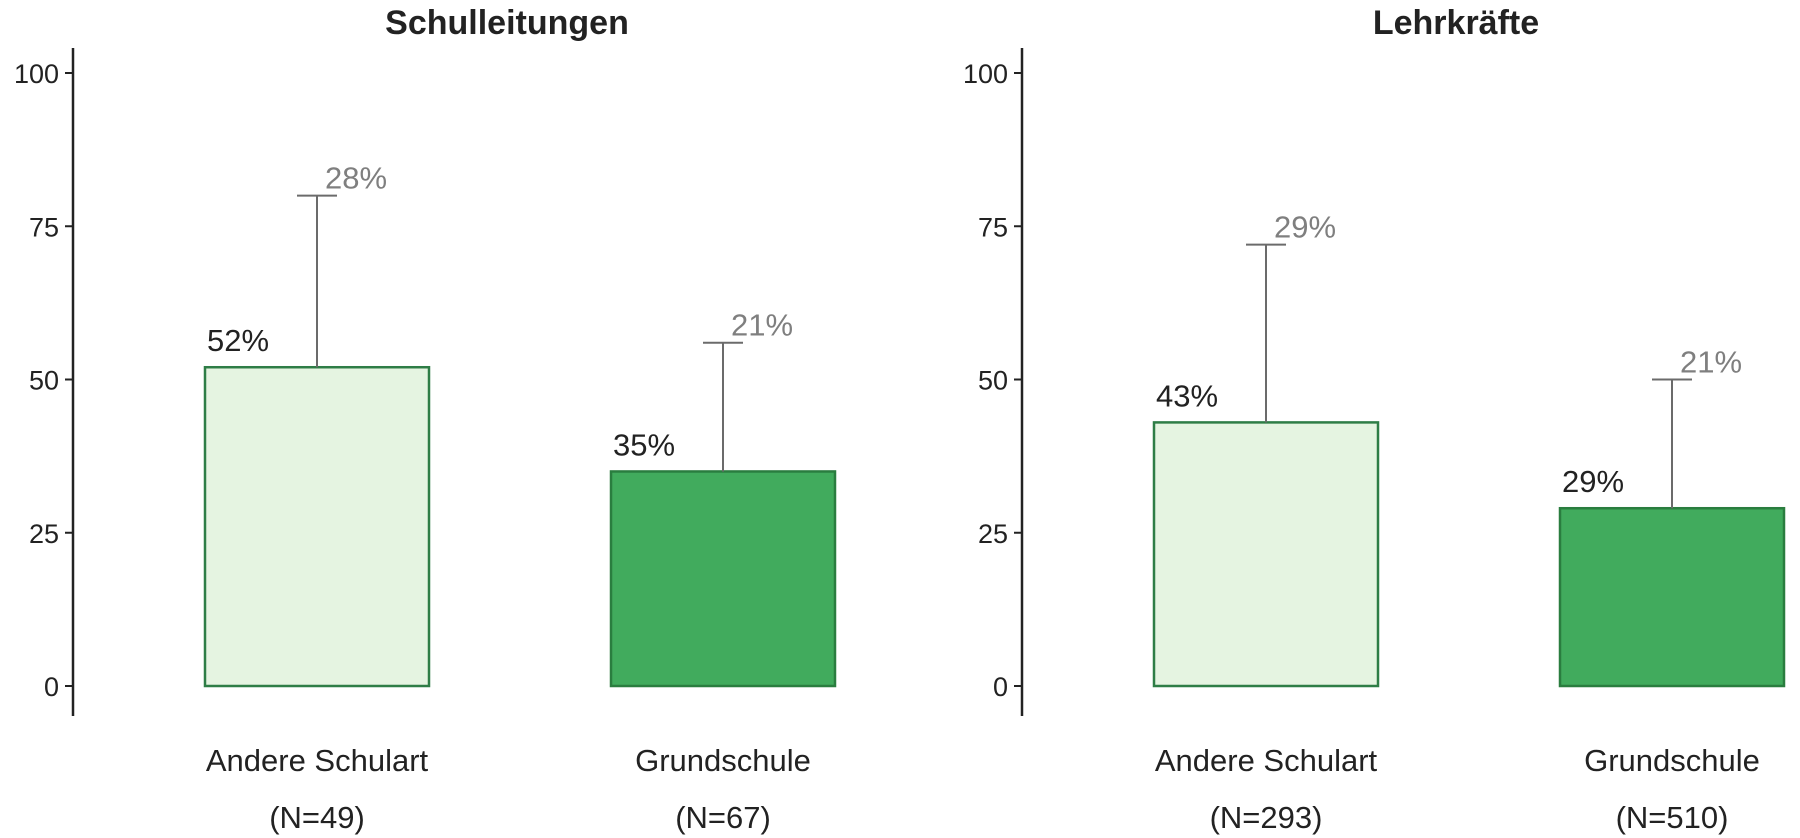 The image size is (1800, 838). Describe the element at coordinates (1593, 481) in the screenshot. I see `value-label: 29%` at that location.